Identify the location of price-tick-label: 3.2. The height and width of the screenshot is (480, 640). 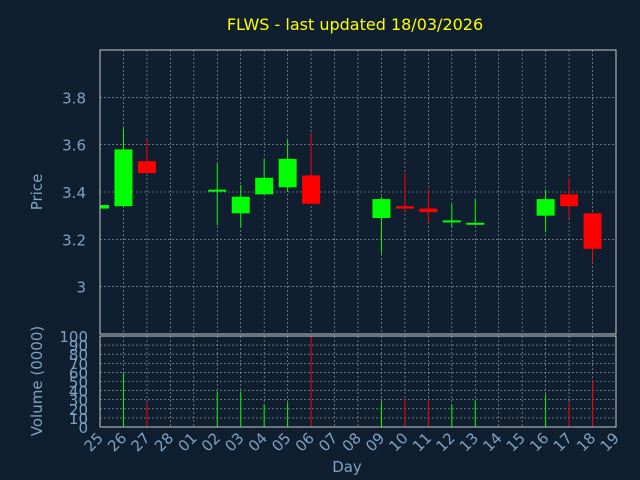
(74, 240).